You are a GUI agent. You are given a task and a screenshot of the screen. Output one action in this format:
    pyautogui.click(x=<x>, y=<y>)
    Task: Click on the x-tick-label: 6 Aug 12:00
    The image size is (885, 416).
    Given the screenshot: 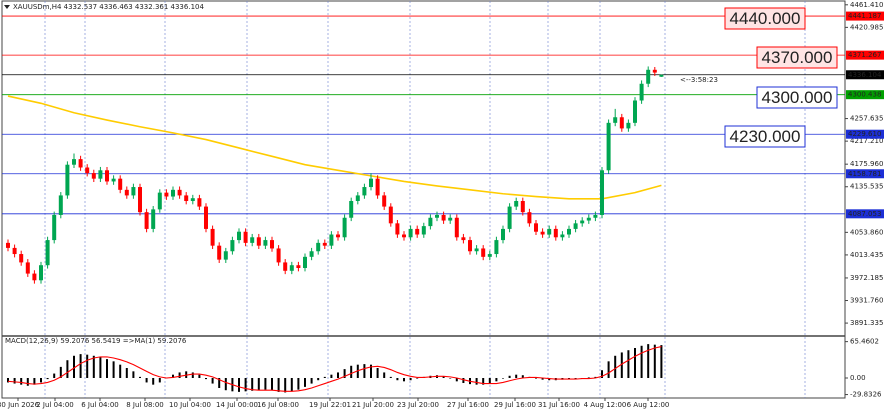 What is the action you would take?
    pyautogui.click(x=648, y=405)
    